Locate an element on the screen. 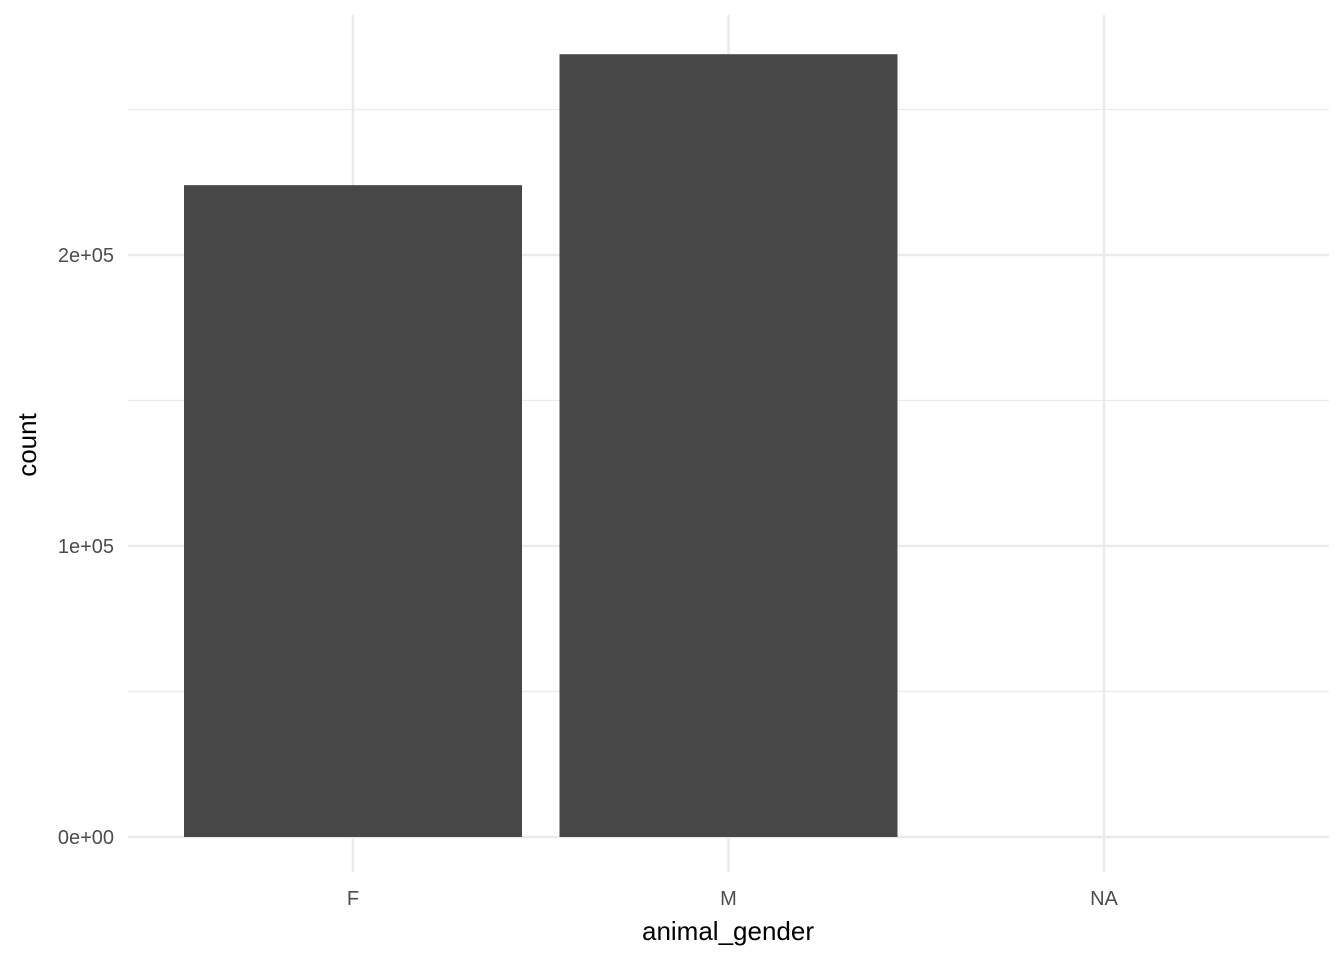 This screenshot has width=1344, height=965. y-tick-label: 0e+00 is located at coordinates (86, 838).